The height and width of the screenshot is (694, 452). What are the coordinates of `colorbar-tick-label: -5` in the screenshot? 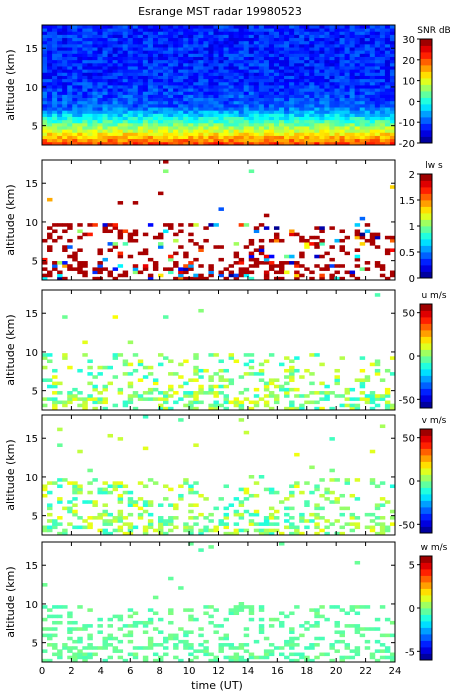 It's located at (410, 652).